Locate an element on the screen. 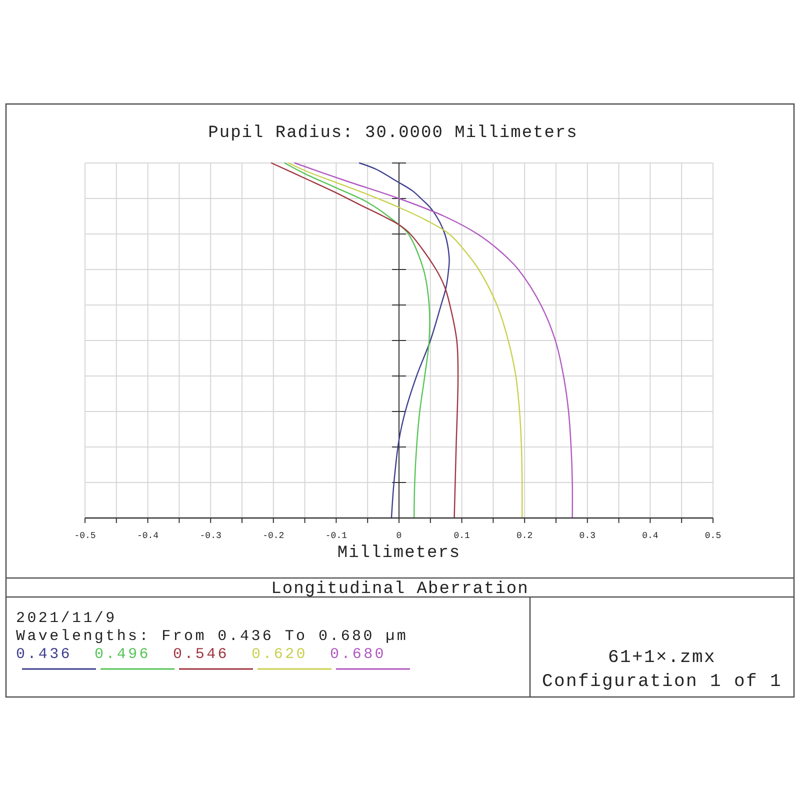 This screenshot has width=800, height=800. x-tick-label: 0 is located at coordinates (399, 536).